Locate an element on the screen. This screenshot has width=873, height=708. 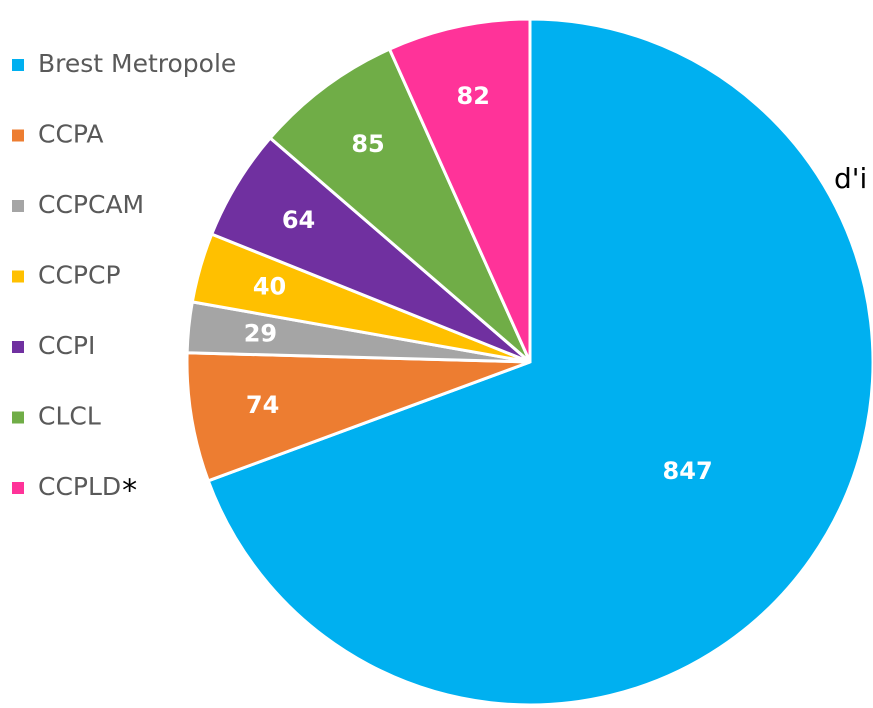
legend-label: CCPI is located at coordinates (66, 345).